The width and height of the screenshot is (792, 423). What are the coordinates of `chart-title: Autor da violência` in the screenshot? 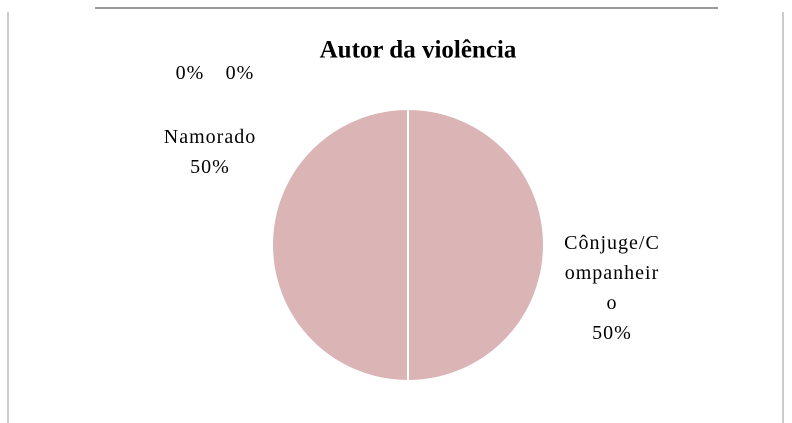 It's located at (418, 50).